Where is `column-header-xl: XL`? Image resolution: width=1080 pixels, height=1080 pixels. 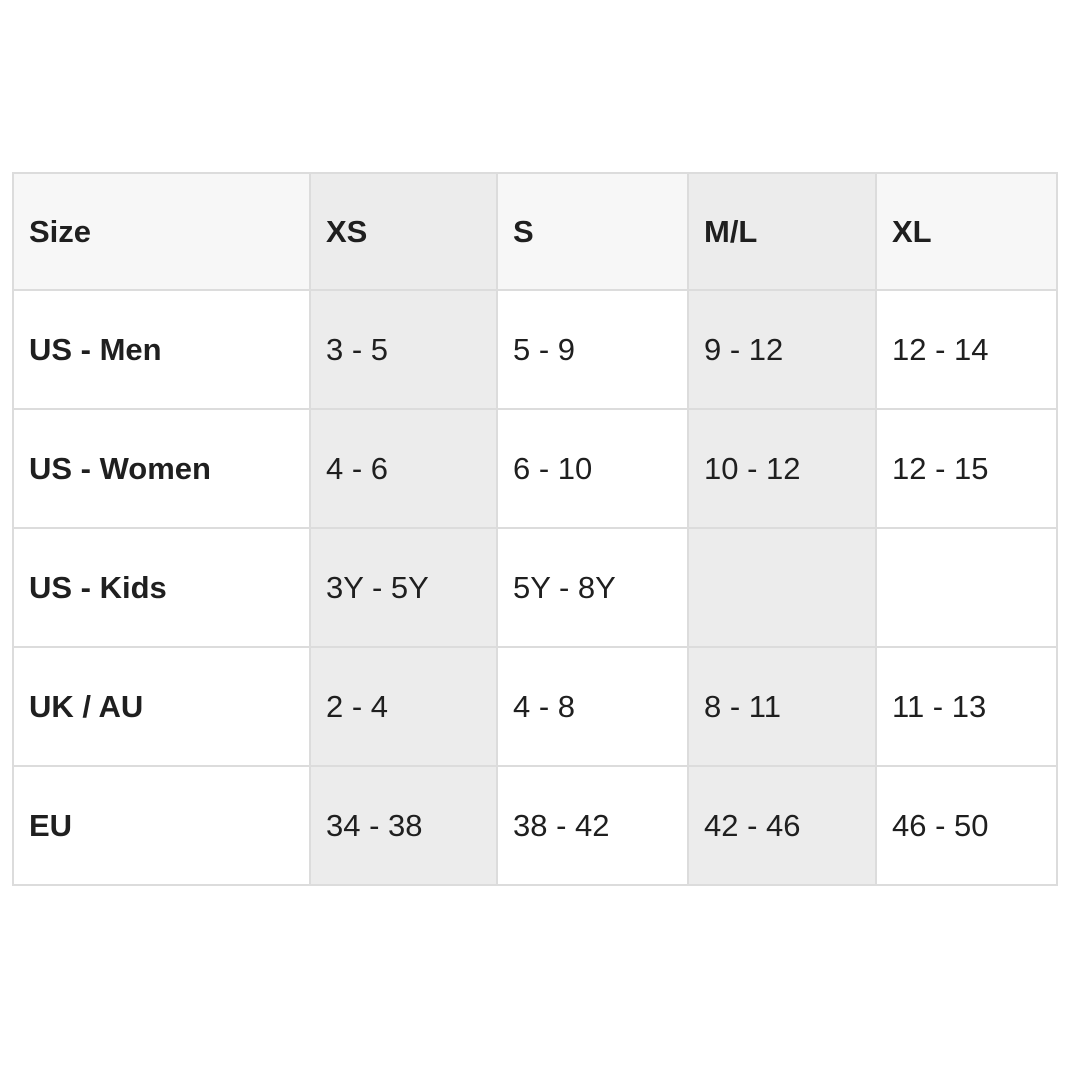
column-header-xl: XL is located at coordinates (966, 231).